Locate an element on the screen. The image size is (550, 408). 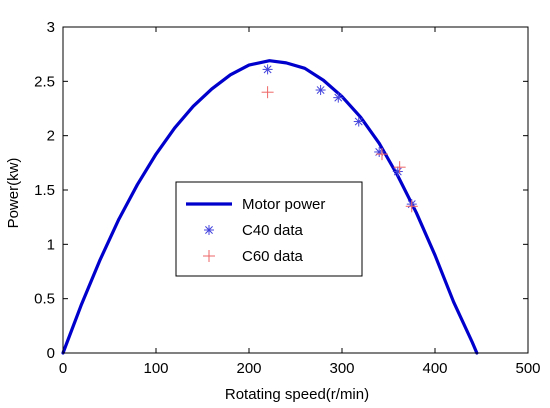
x-tick-label: 500 is located at coordinates (527, 368).